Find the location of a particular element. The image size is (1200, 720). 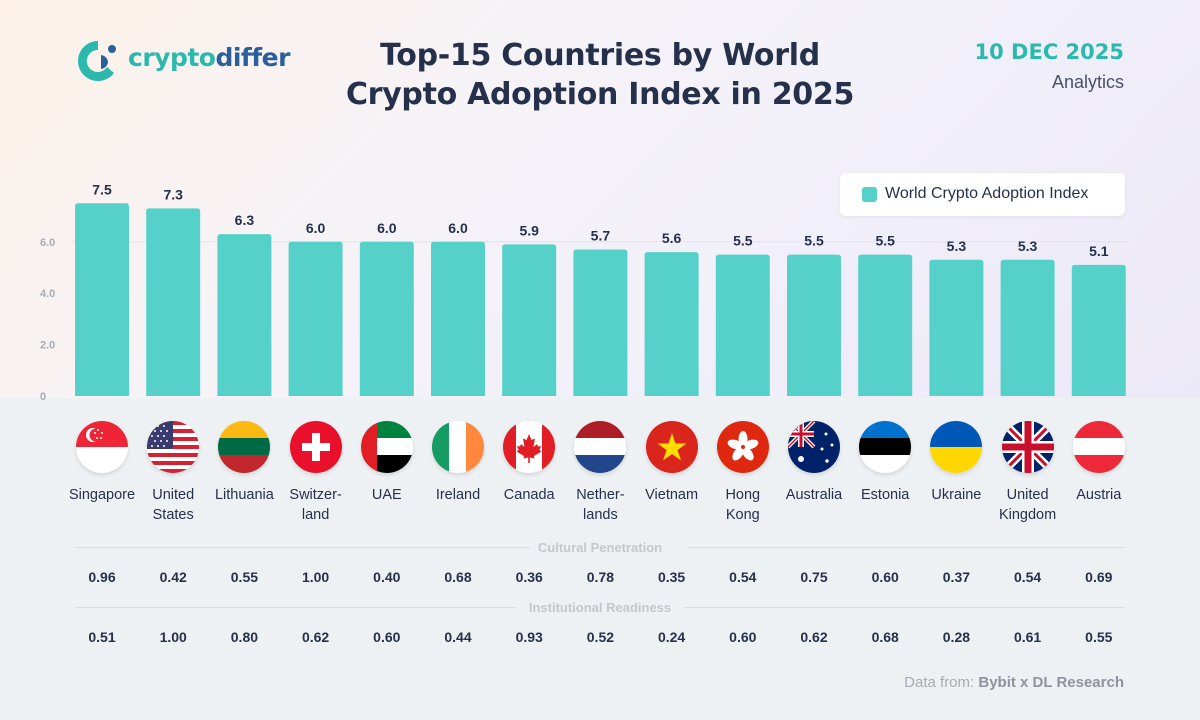

chart-legend: World Crypto Adoption Index is located at coordinates (982, 194).